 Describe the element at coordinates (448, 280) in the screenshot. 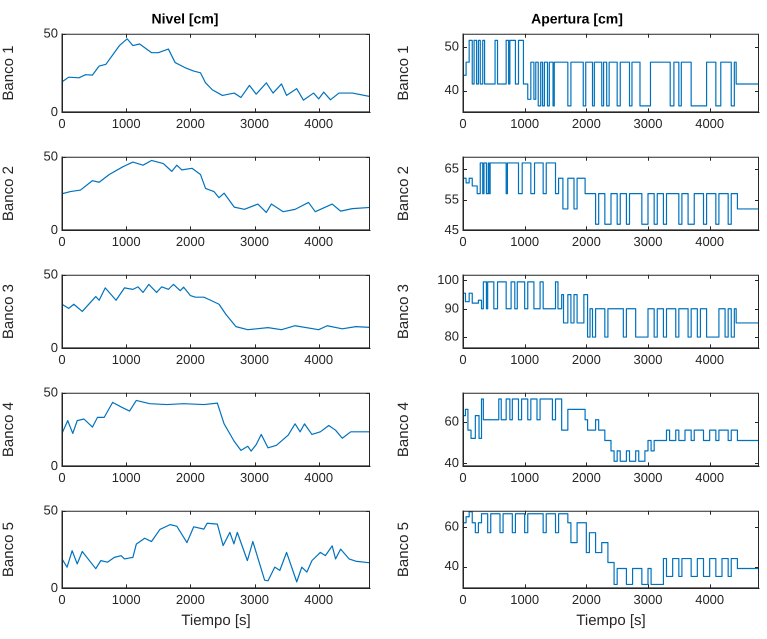

I see `y-tick-label: 100` at that location.